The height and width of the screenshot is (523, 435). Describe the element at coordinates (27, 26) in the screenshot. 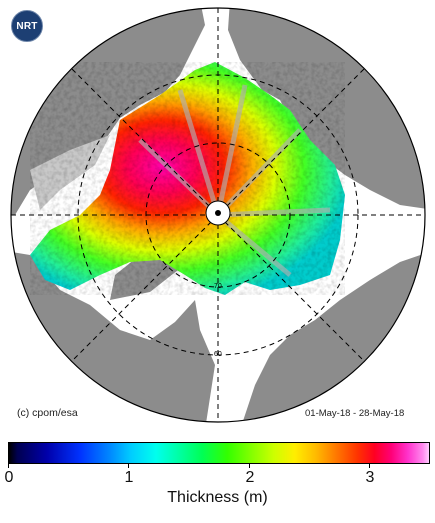

I see `nrt-badge: NRT` at that location.